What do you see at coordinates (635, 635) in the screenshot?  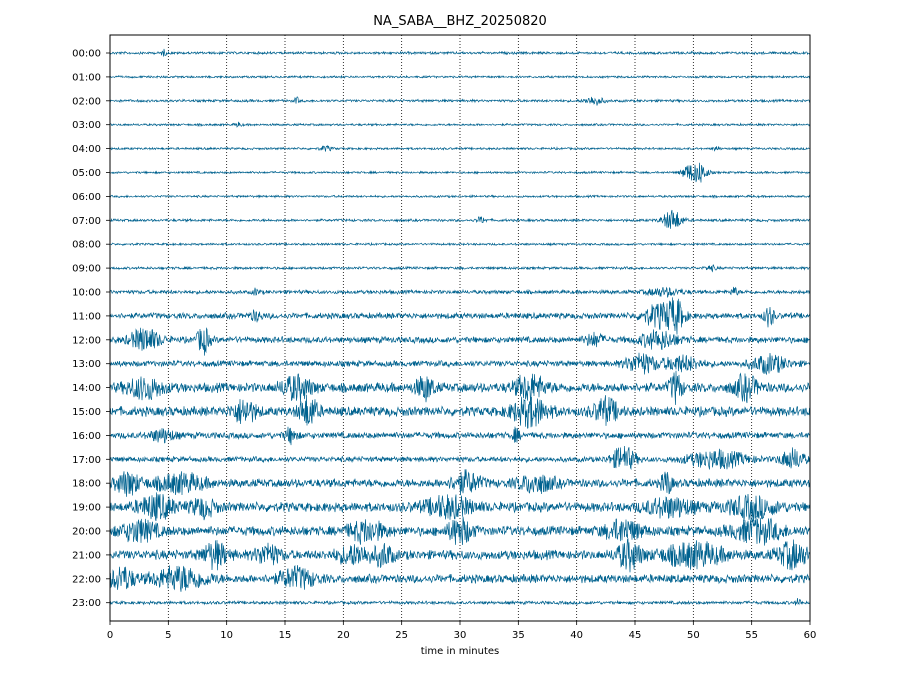 I see `x-tick-label-45: 45` at bounding box center [635, 635].